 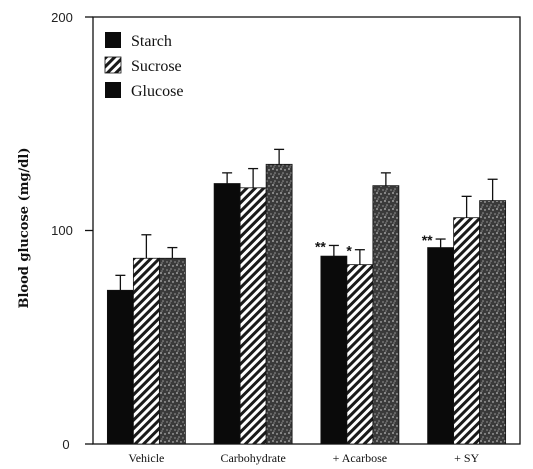 What do you see at coordinates (146, 351) in the screenshot?
I see `bar-vehicle-sucrose` at bounding box center [146, 351].